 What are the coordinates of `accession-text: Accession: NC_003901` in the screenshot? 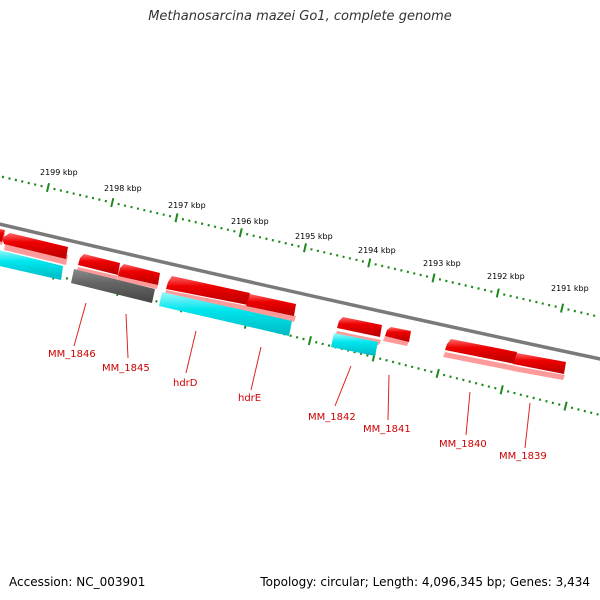 It's located at (77, 582).